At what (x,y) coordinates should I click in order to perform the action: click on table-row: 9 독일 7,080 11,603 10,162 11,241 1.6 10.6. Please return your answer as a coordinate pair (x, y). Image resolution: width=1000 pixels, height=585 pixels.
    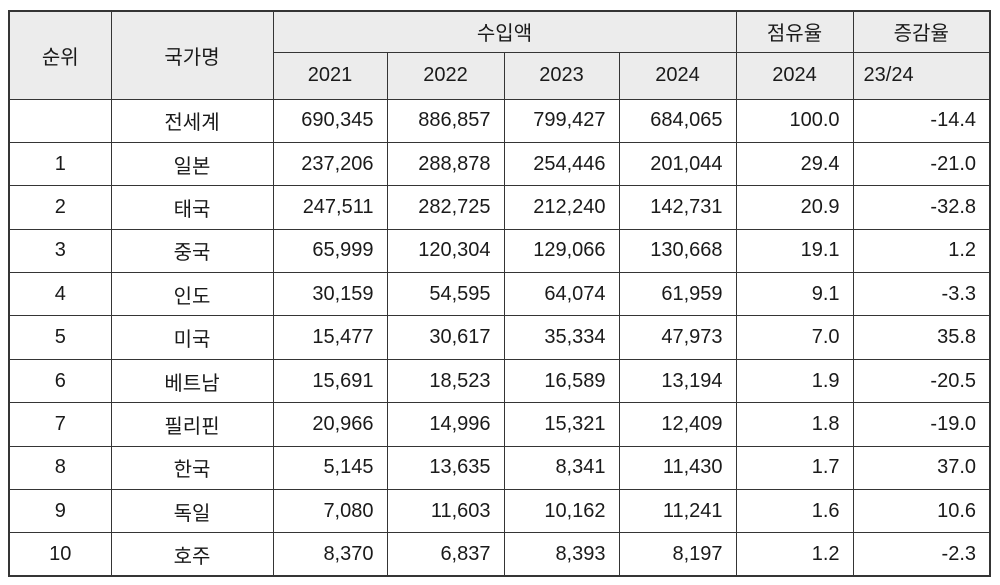
    Looking at the image, I should click on (499, 511).